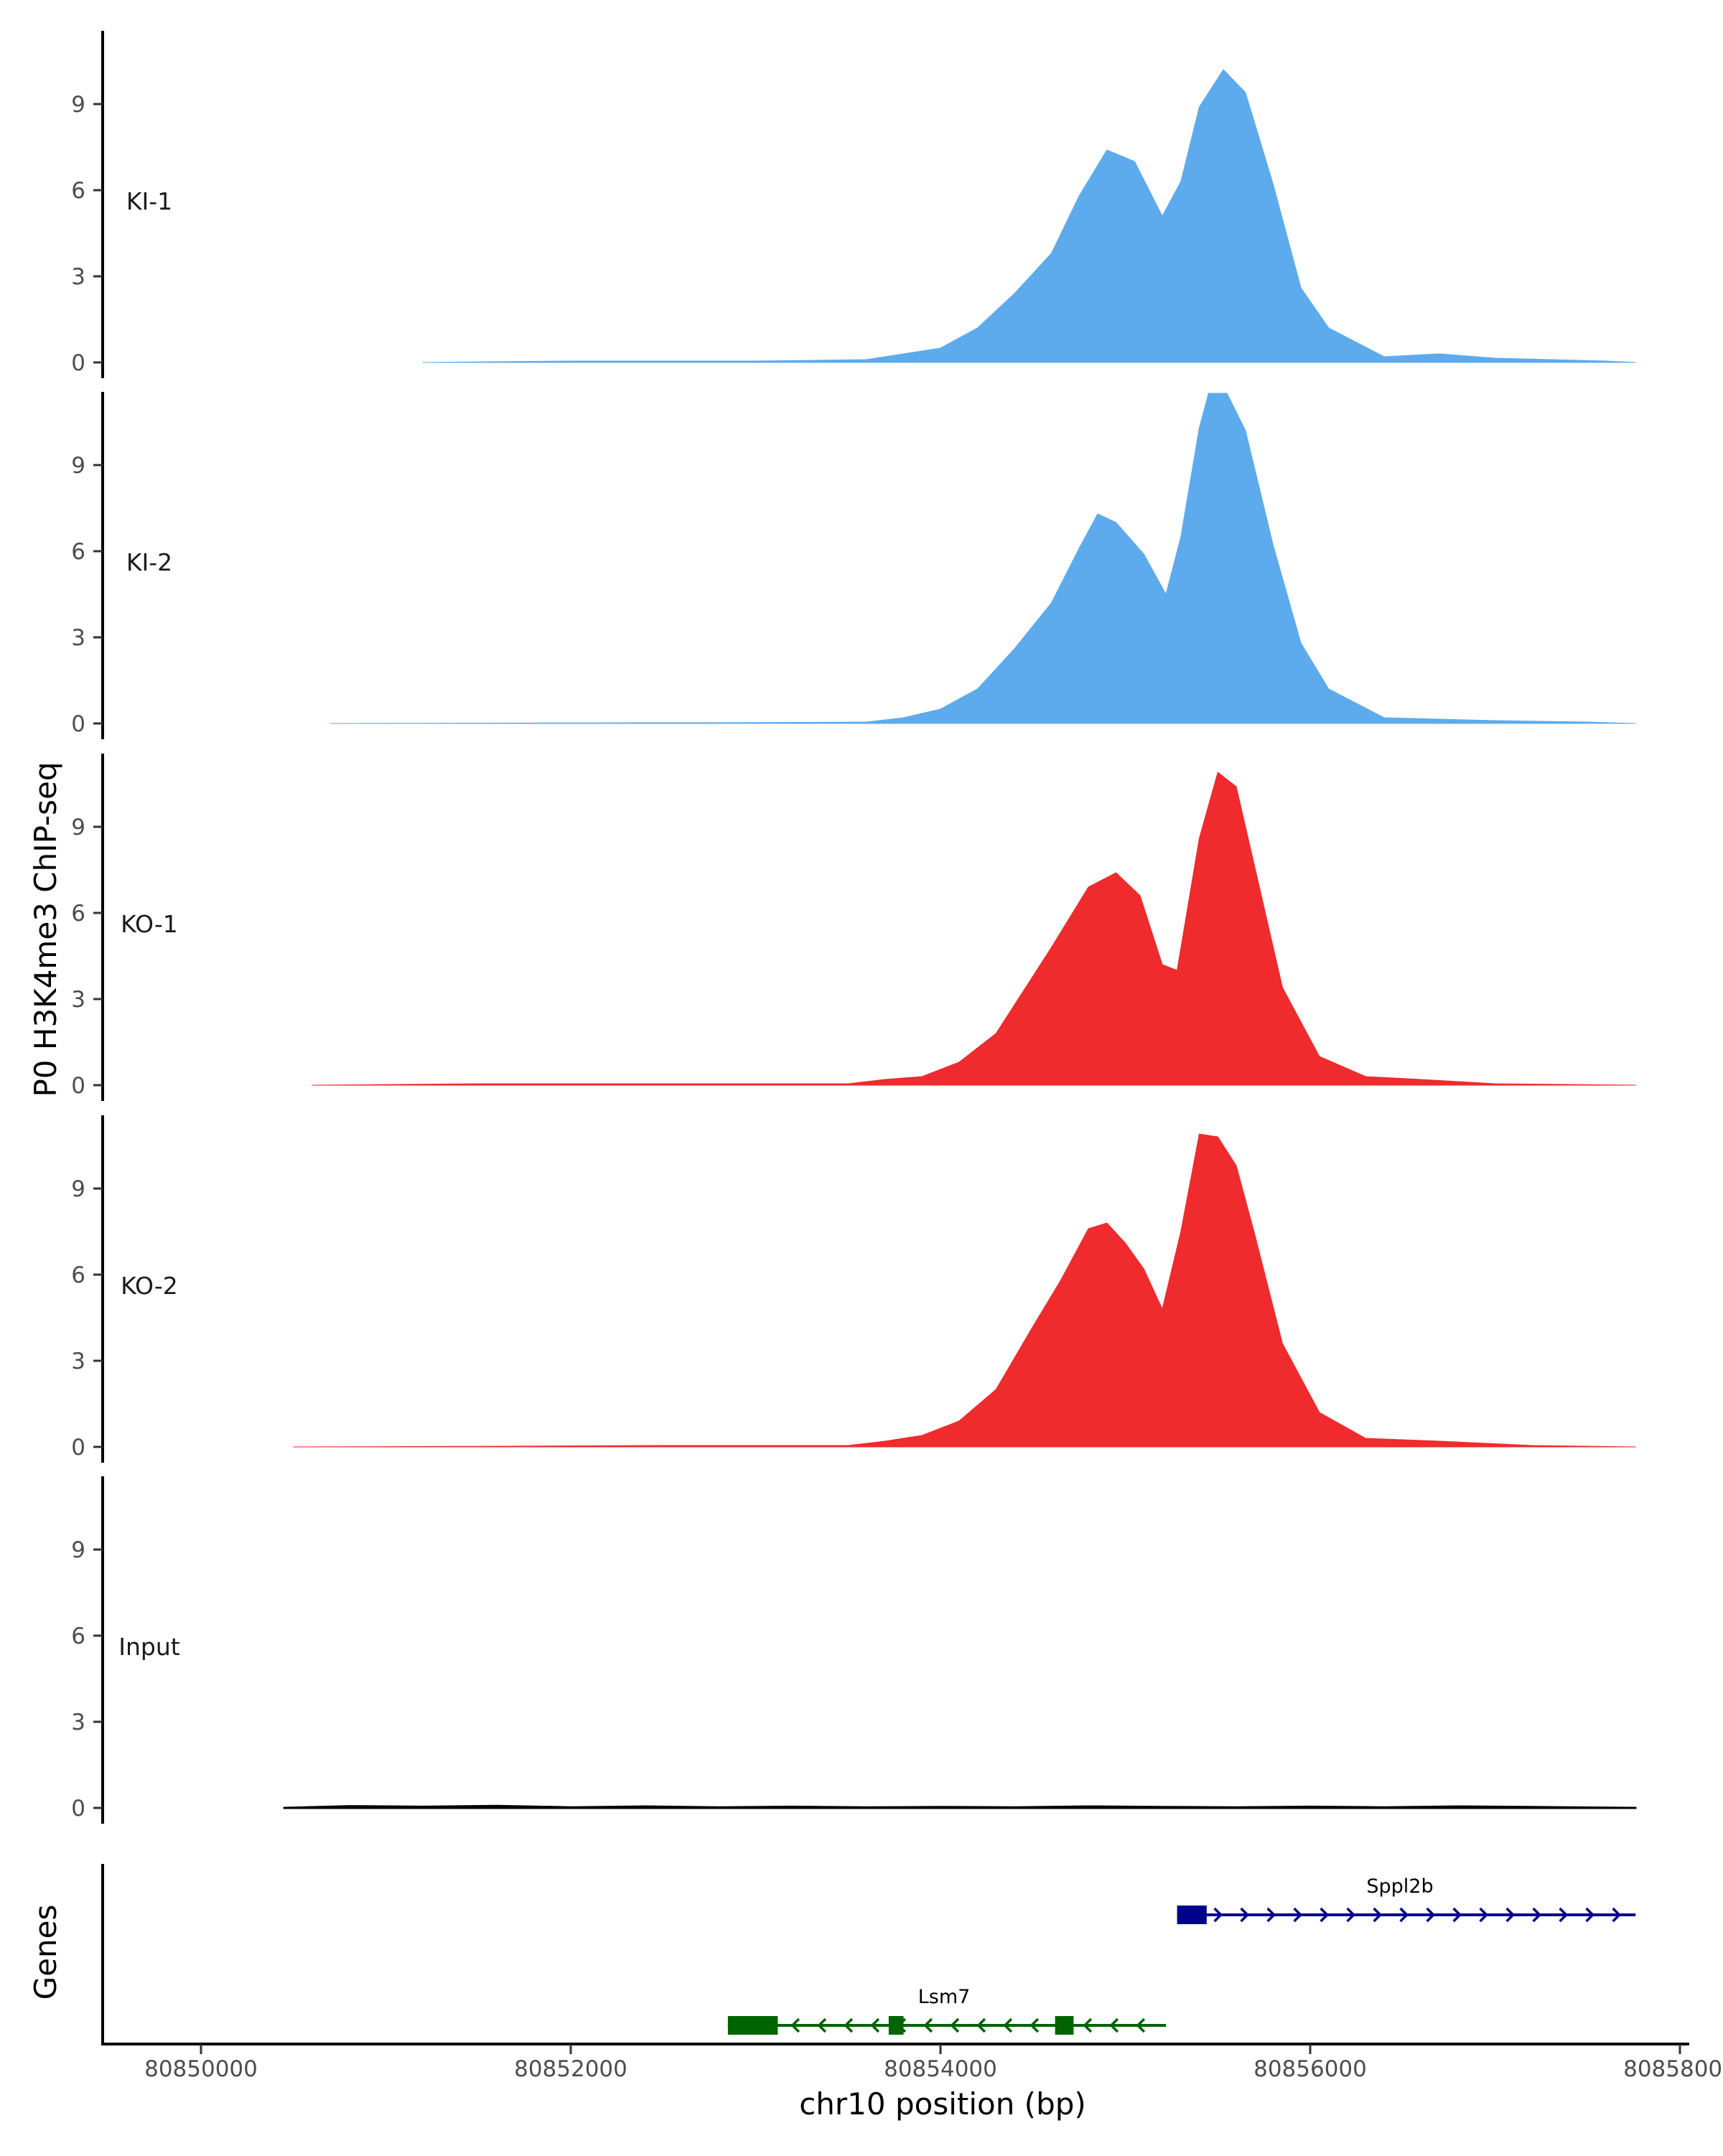  Describe the element at coordinates (45, 929) in the screenshot. I see `y-axis-title: P0 H3K4me3 ChIP-seq` at that location.